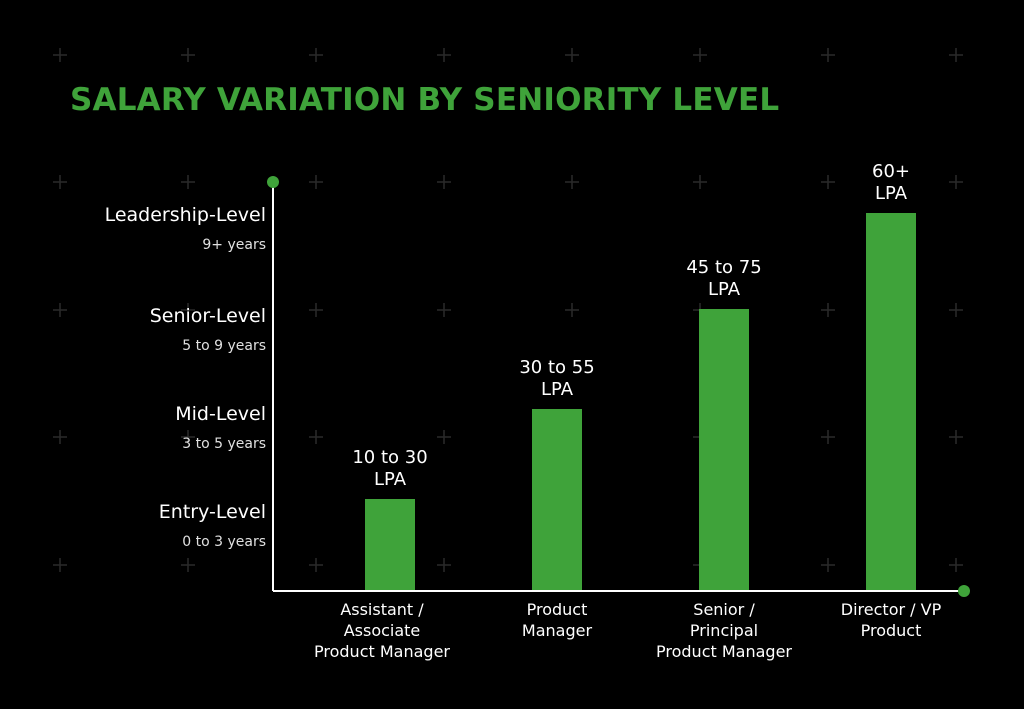 The height and width of the screenshot is (709, 1024). I want to click on x-axis-end-dot, so click(964, 591).